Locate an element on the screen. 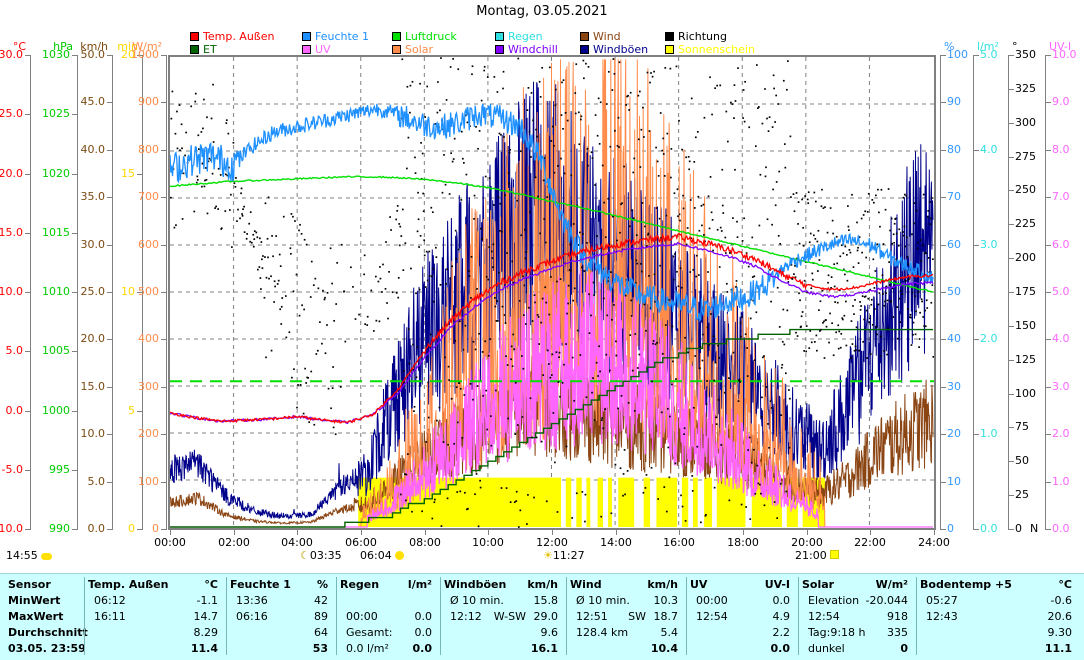  axis-tick-label-uv_index: 1.0 is located at coordinates (1061, 481).